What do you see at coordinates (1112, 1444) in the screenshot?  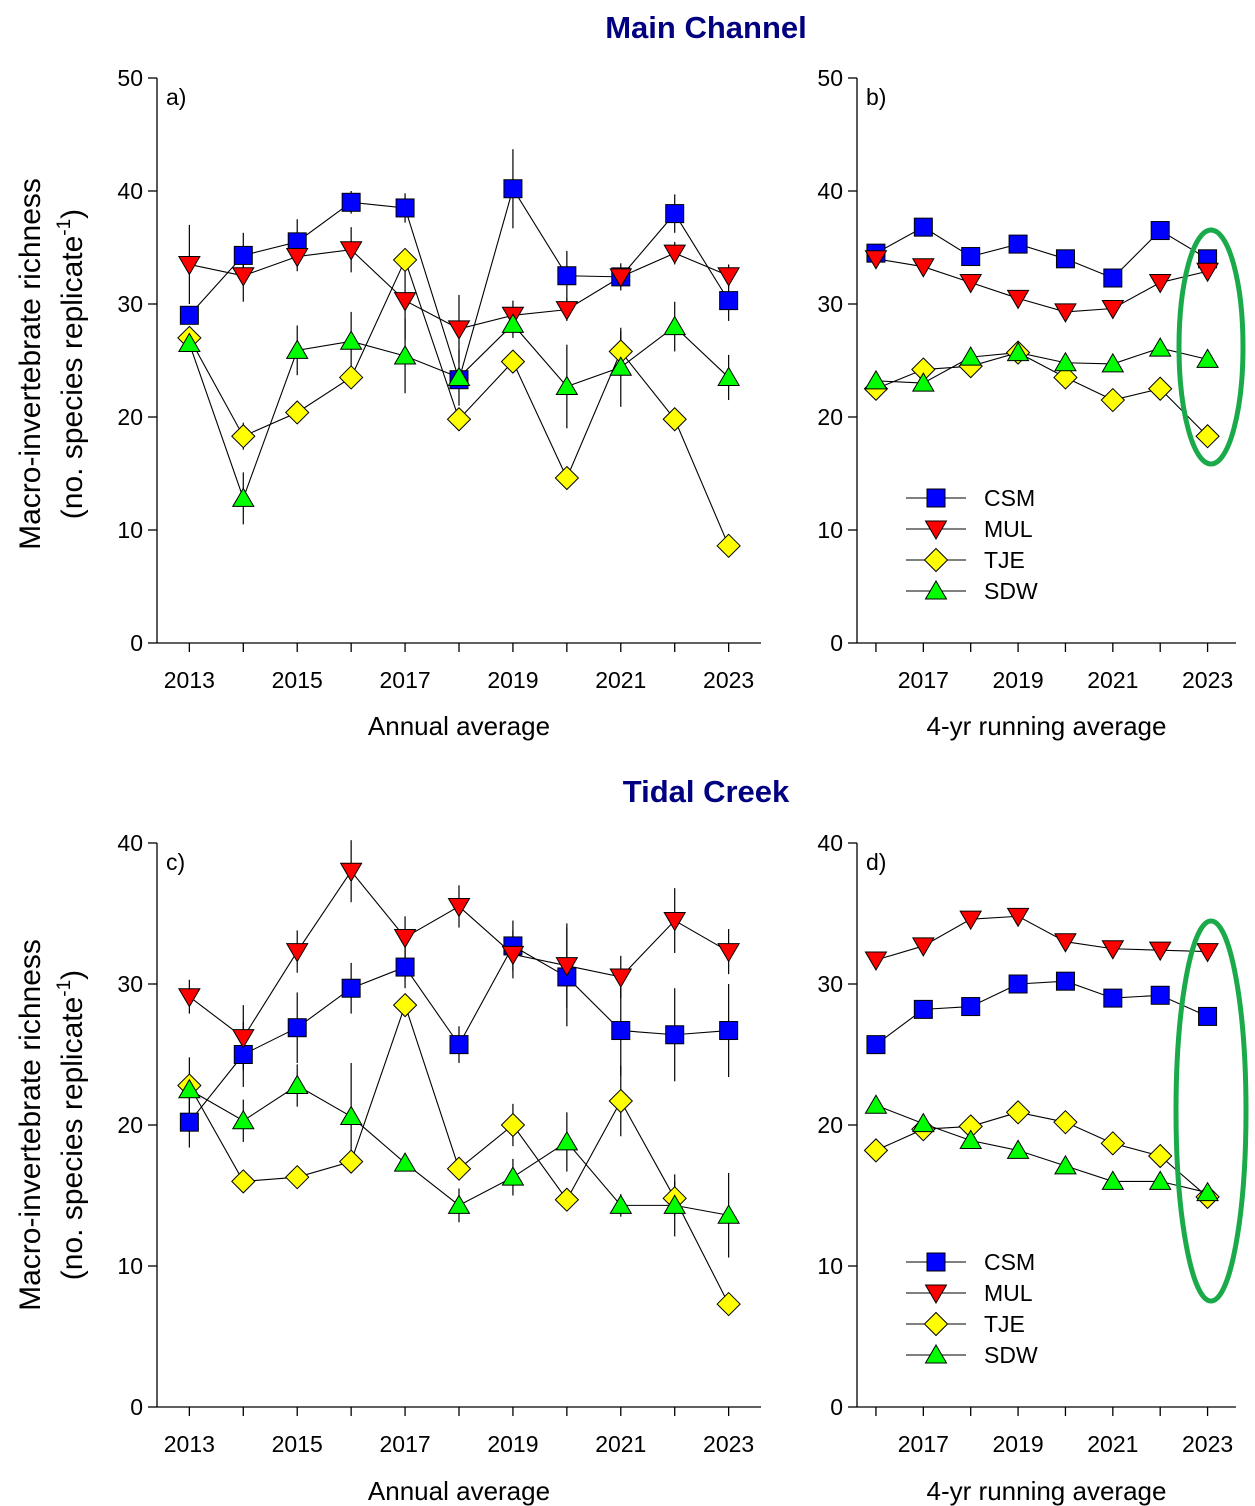 I see `x-tick-label: 2021` at bounding box center [1112, 1444].